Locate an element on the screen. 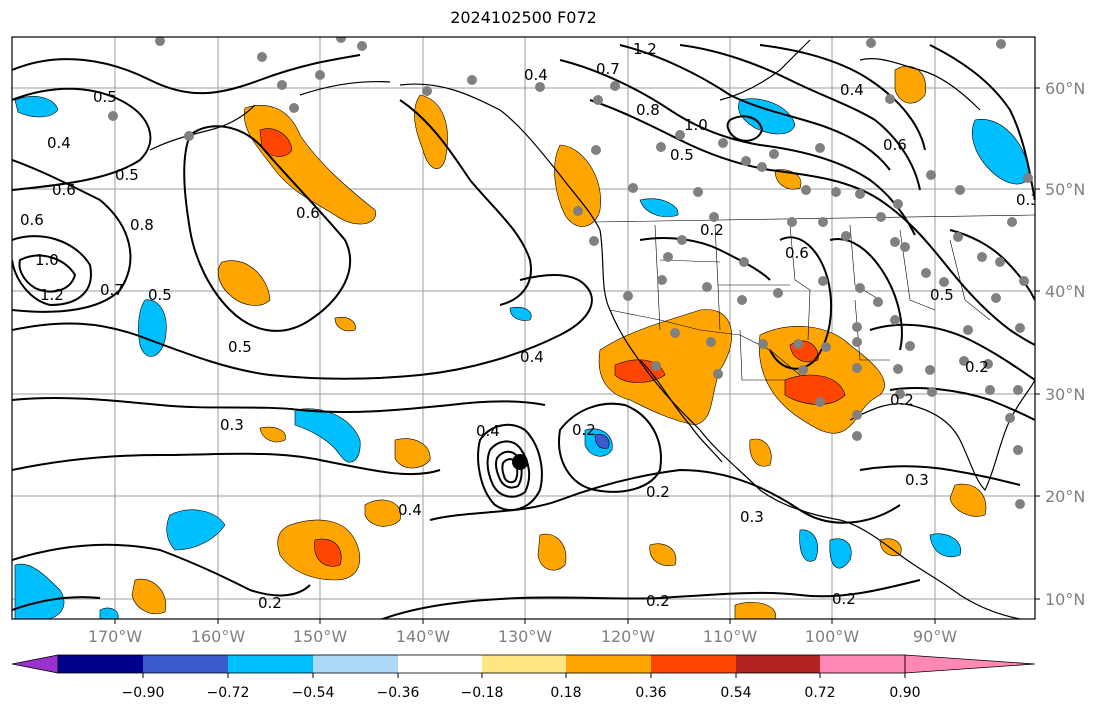  lon-label: 140°W is located at coordinates (423, 636).